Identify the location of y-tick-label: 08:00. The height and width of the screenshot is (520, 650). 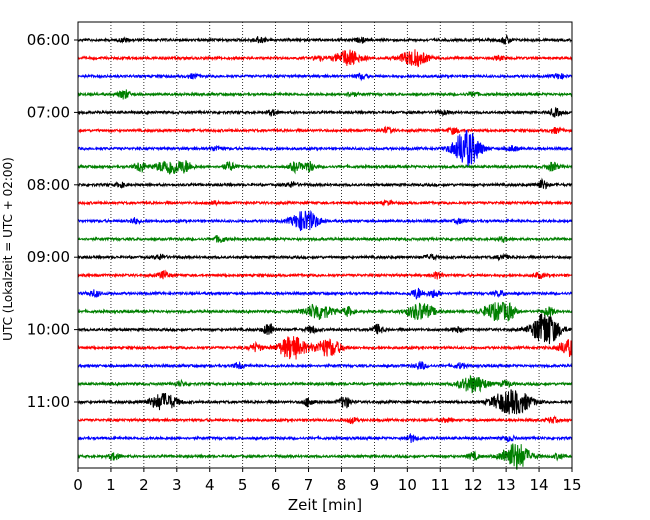
(48, 185).